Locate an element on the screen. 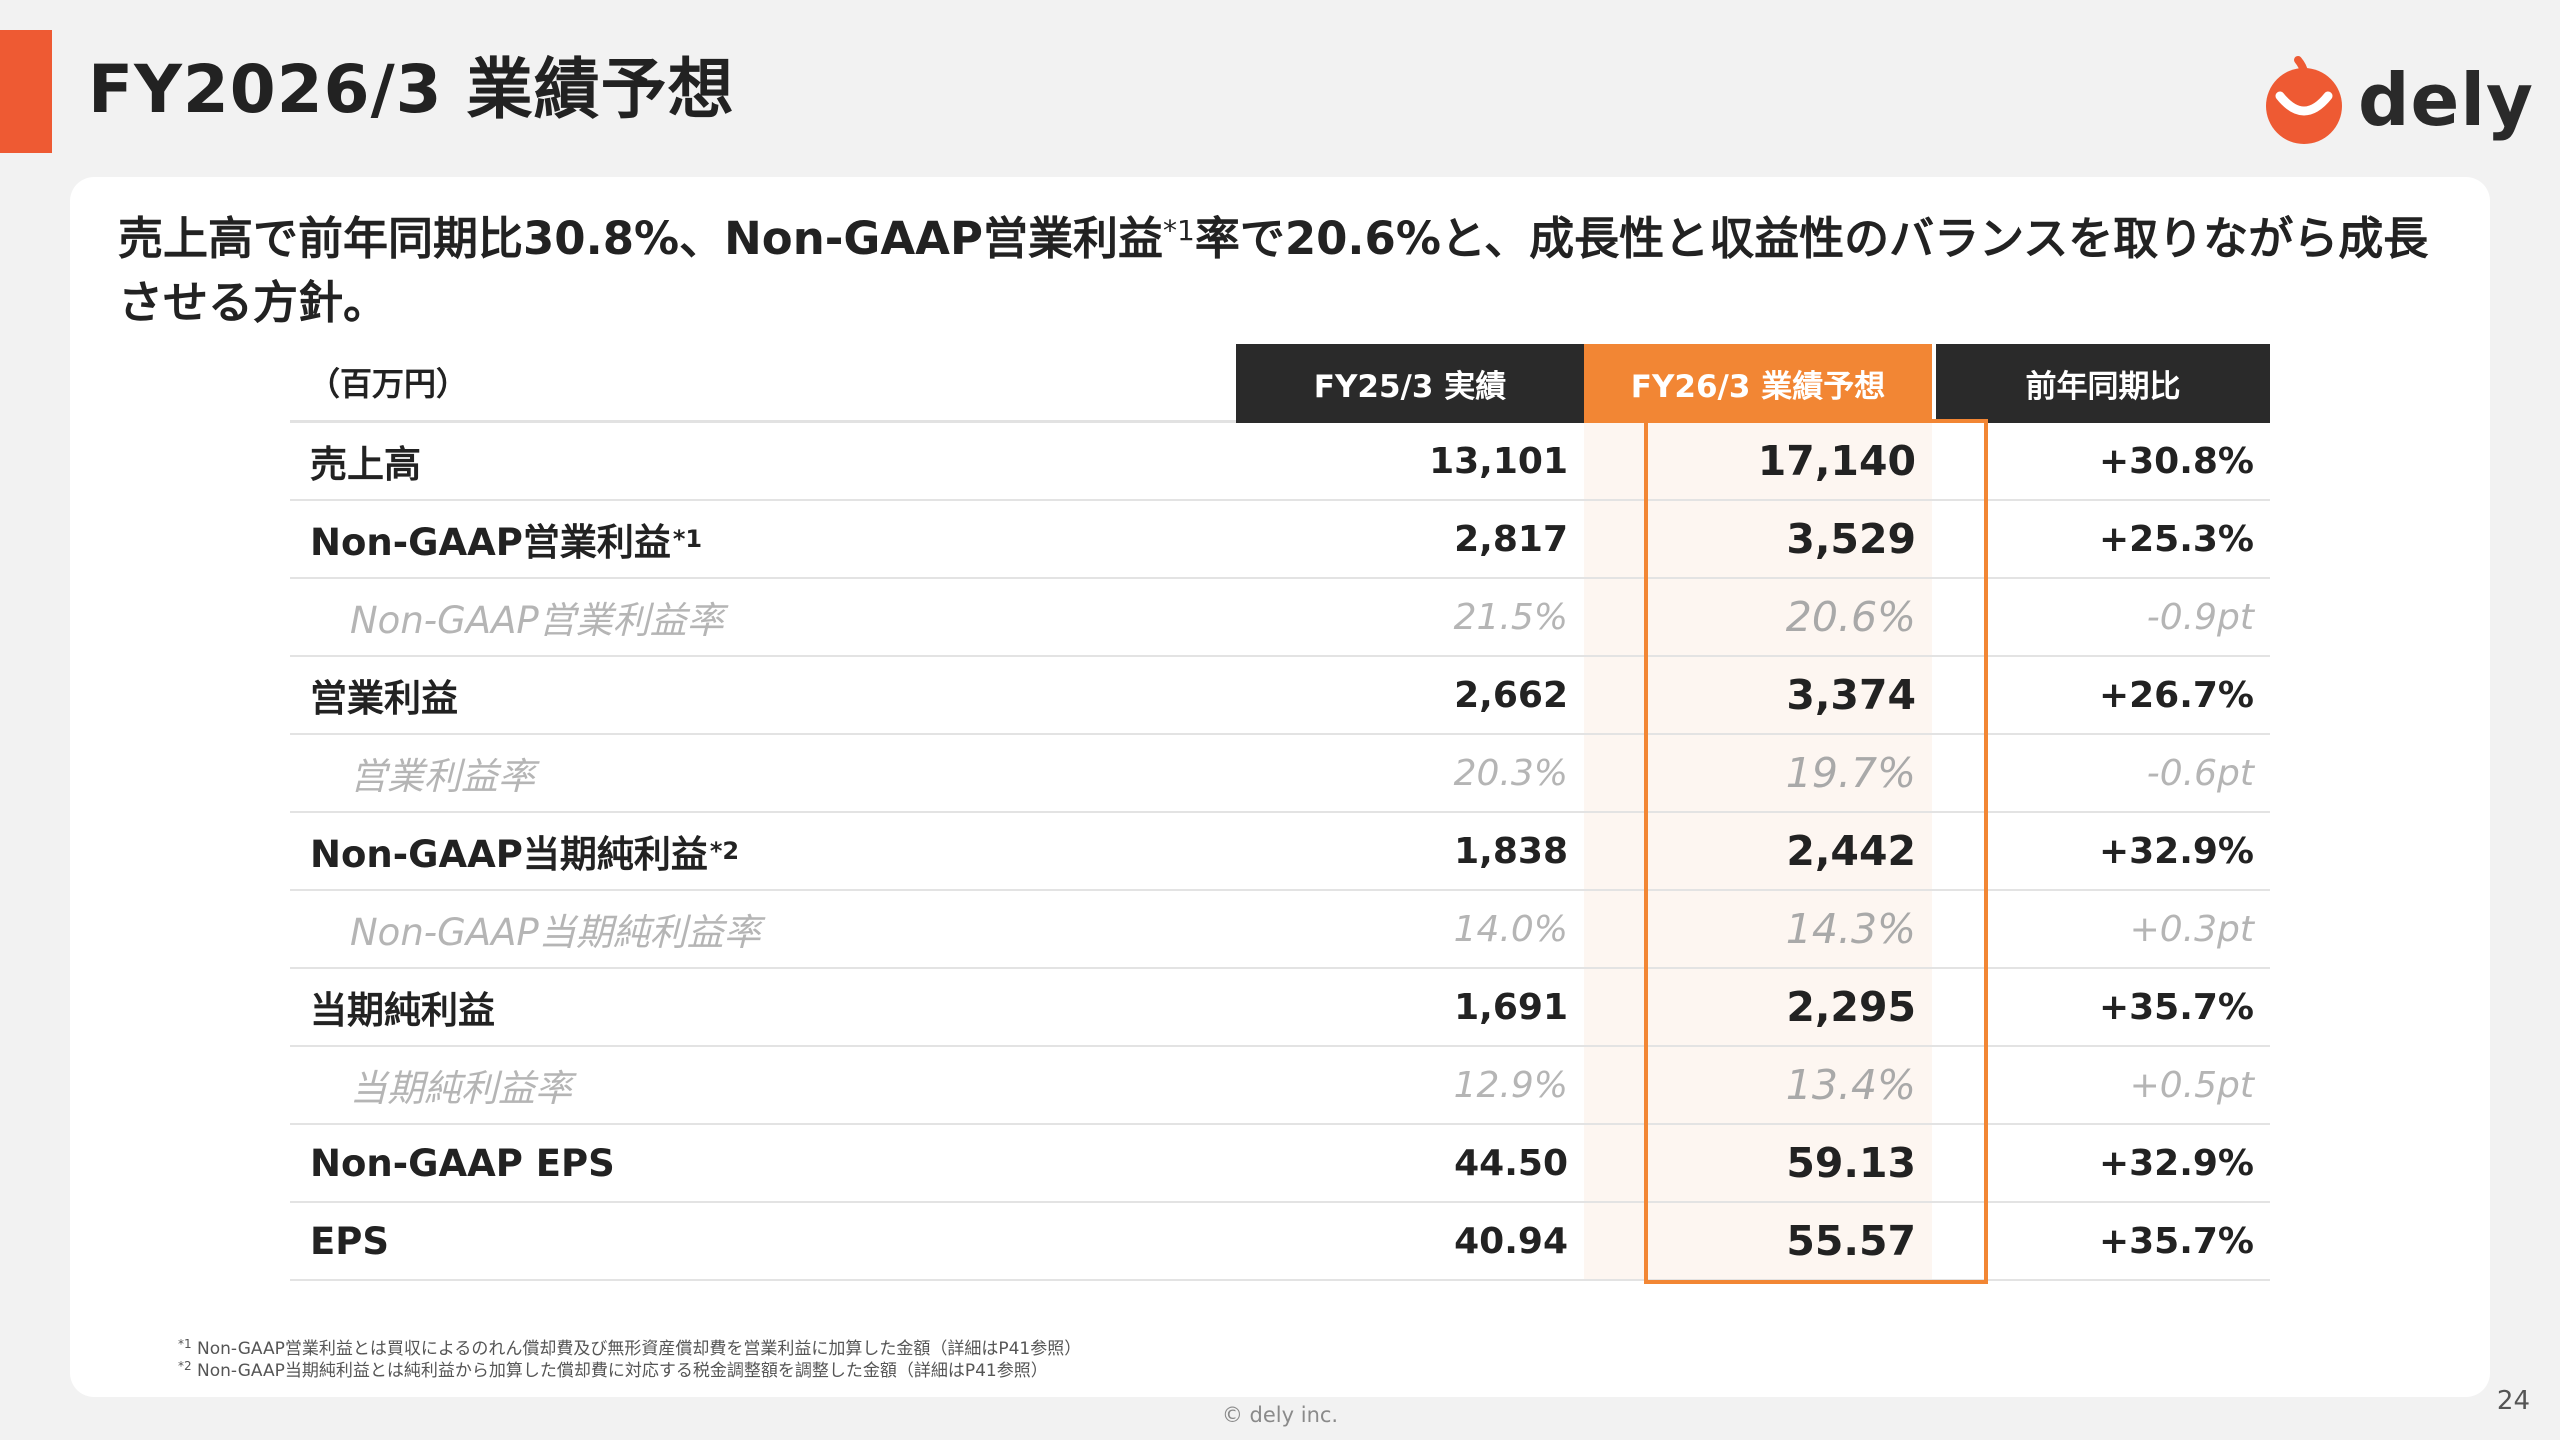  yoy-value: +30.8% is located at coordinates (2176, 461).